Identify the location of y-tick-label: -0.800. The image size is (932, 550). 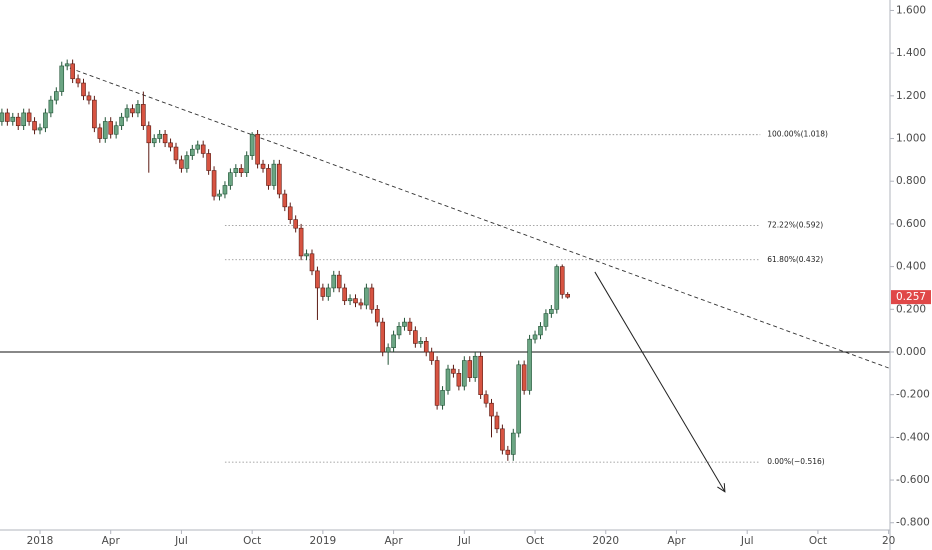
(913, 523).